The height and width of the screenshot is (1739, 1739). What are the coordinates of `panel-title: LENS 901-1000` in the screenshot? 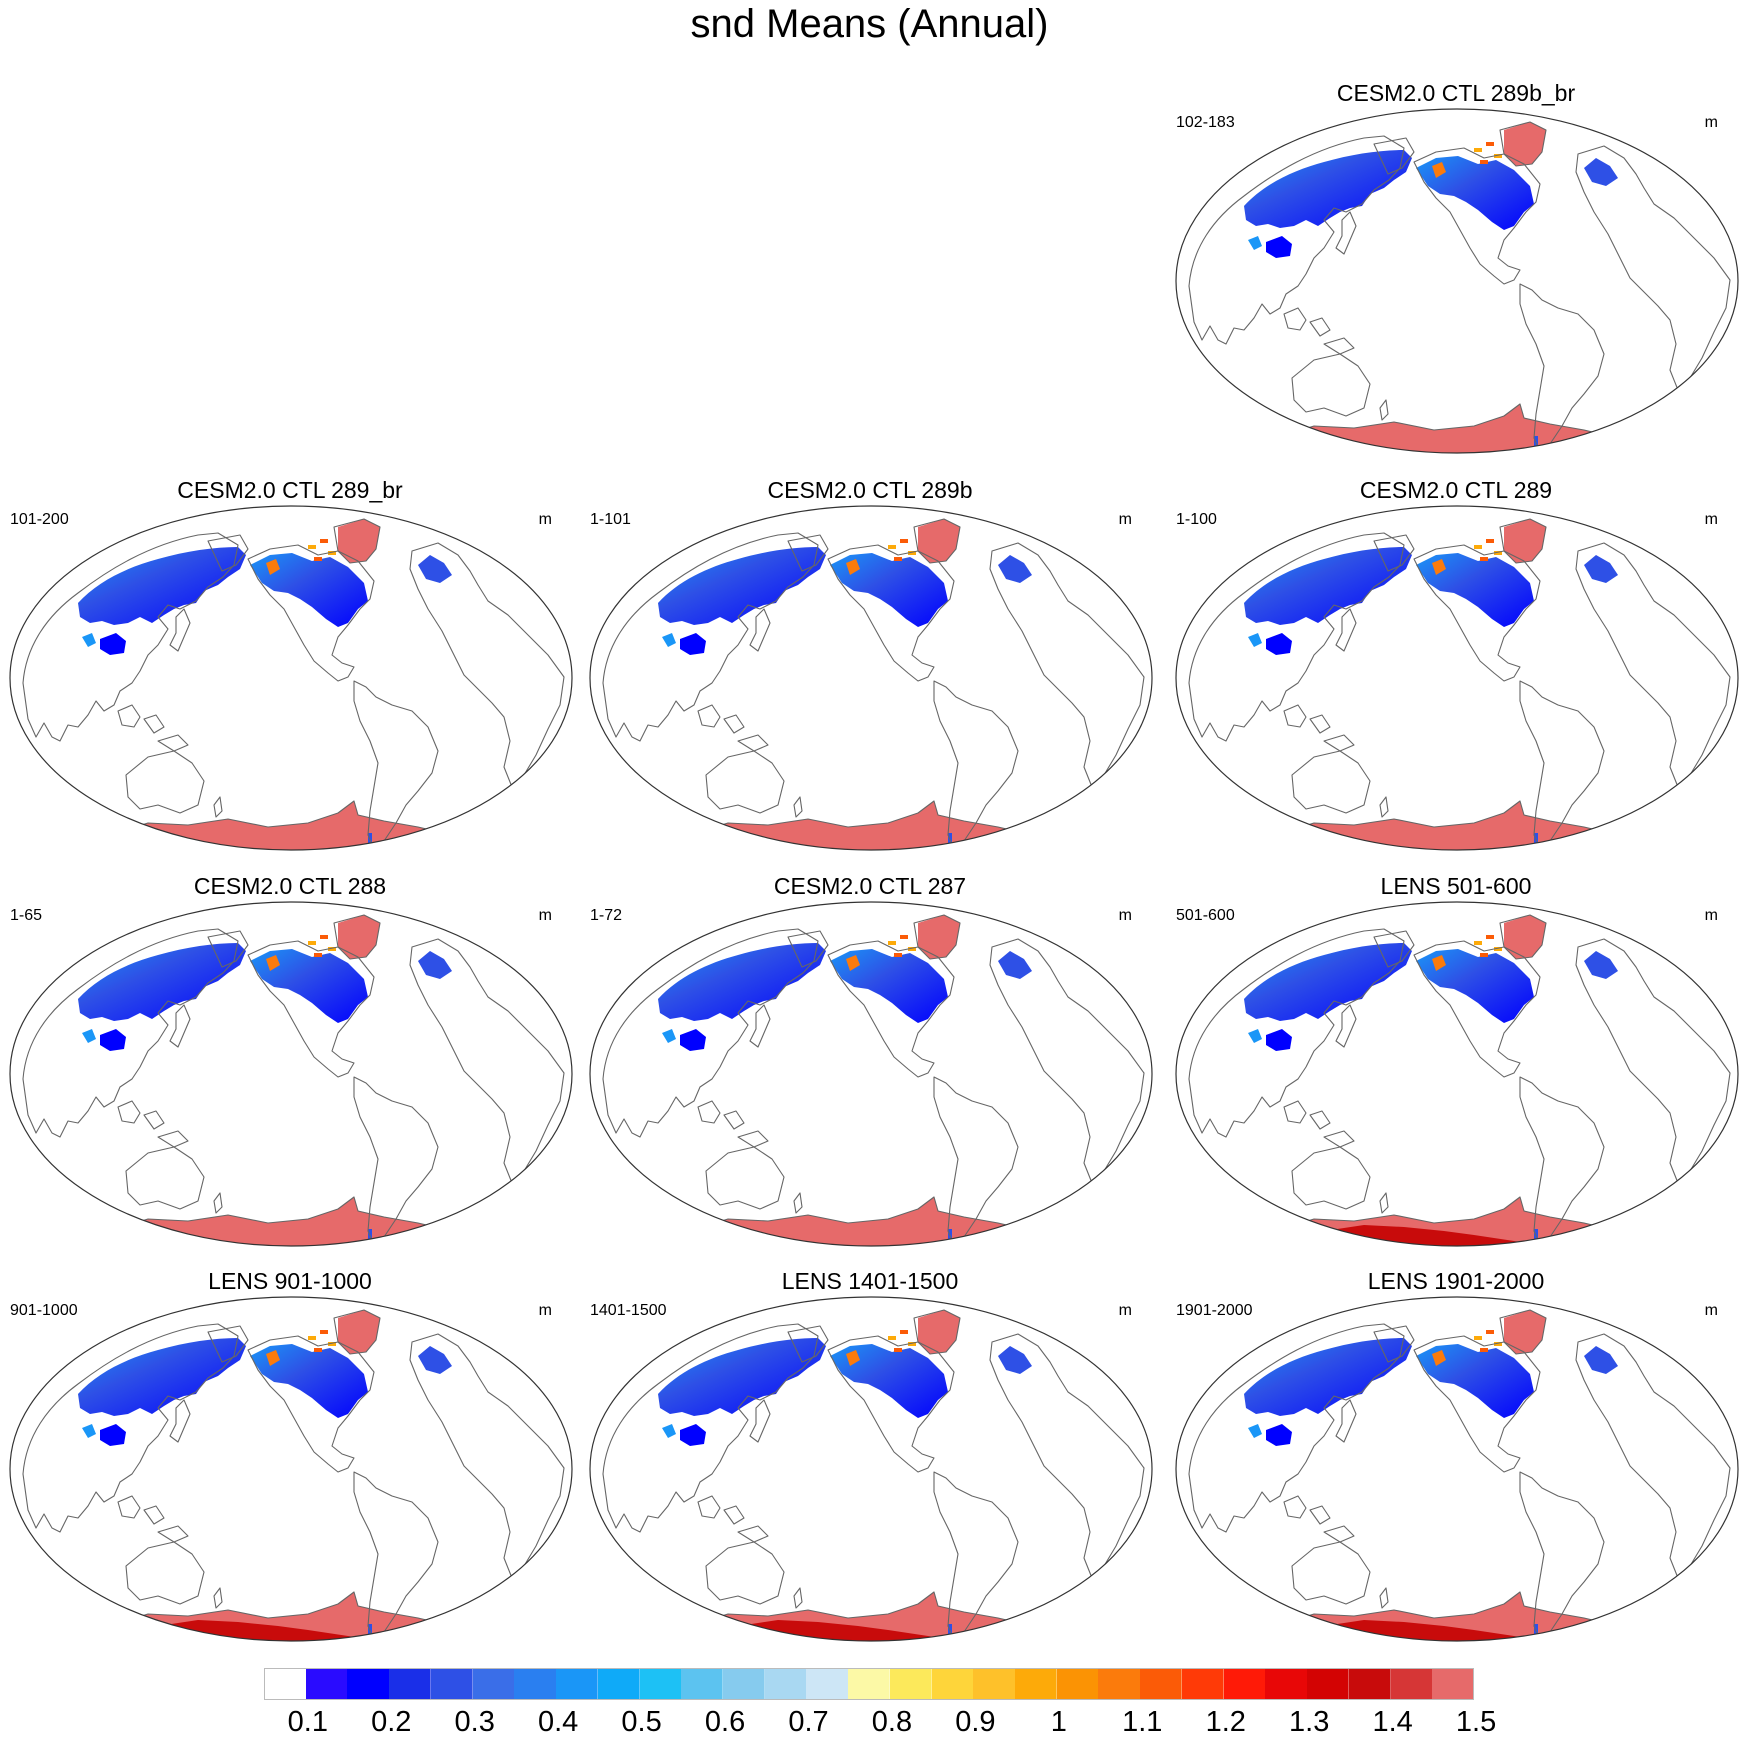 It's located at (290, 1281).